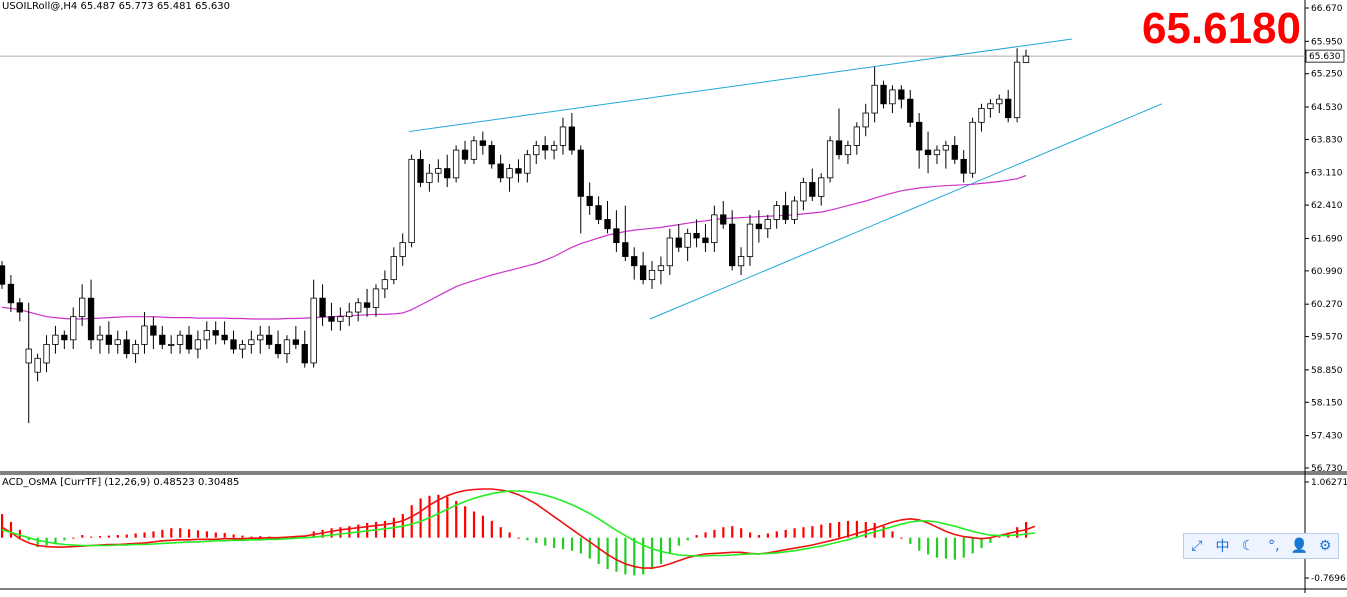  I want to click on upper-trendline, so click(740, 85).